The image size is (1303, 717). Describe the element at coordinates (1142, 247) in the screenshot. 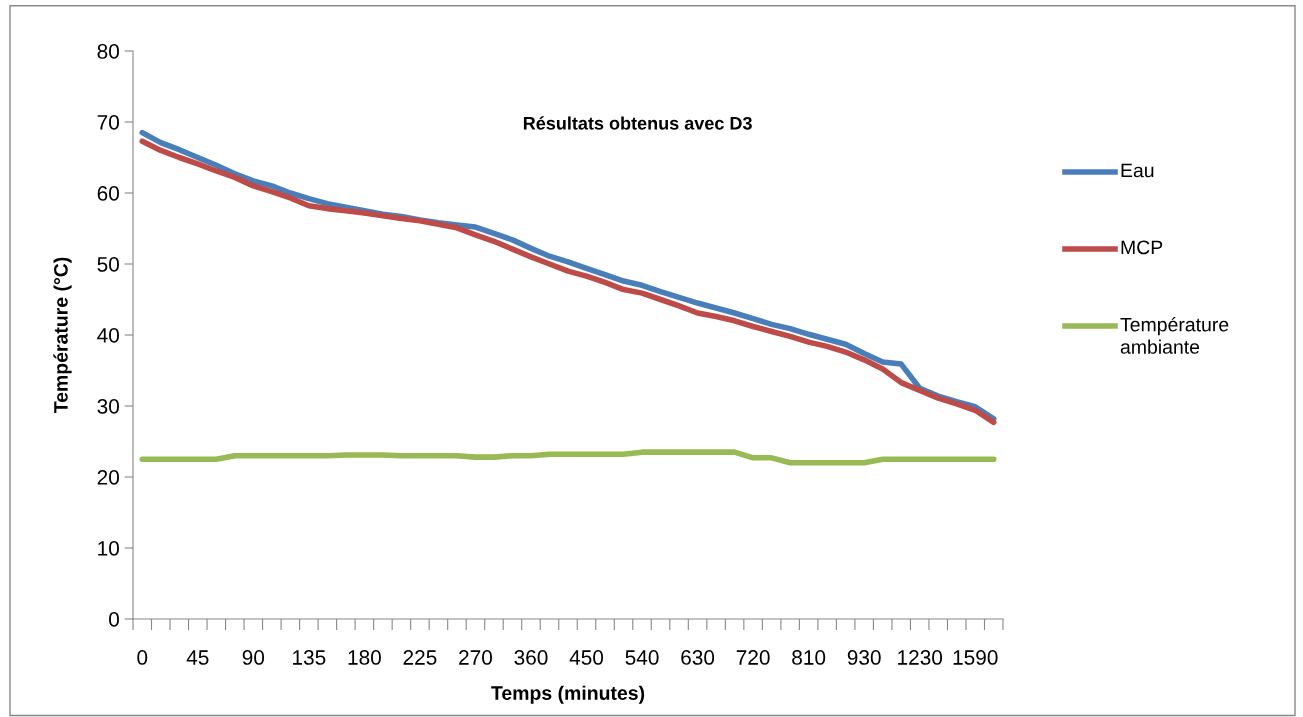

I see `legend-label: MCP` at that location.